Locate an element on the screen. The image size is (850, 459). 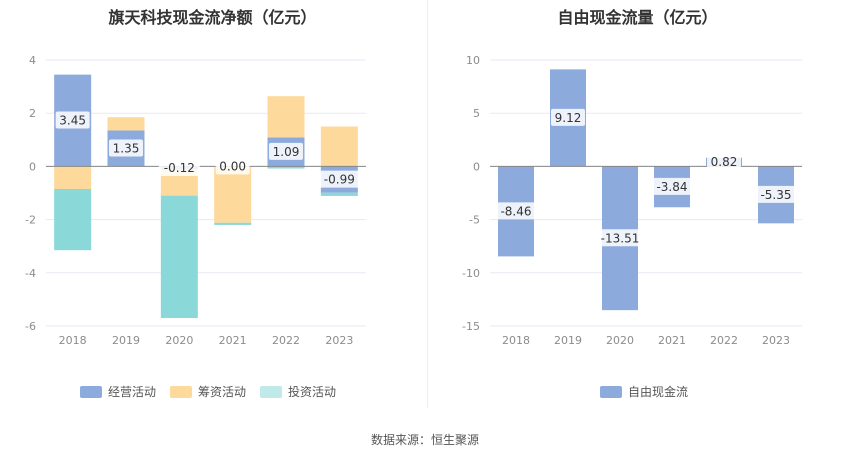
y-tick-label: -4 is located at coordinates (30, 273).